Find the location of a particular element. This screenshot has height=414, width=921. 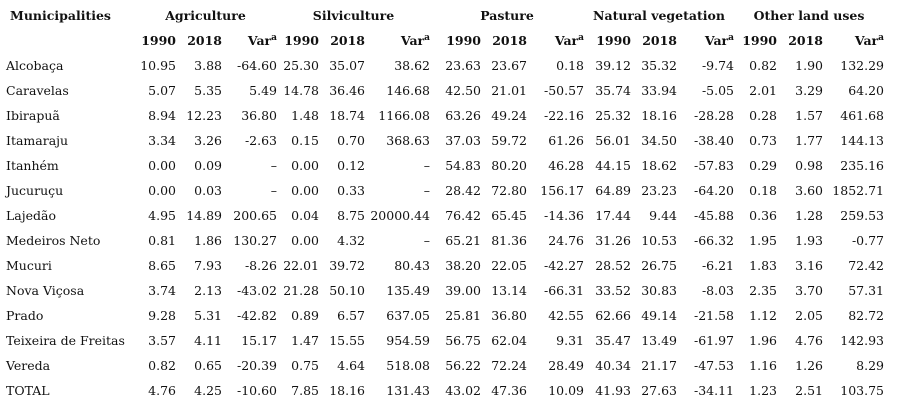

table-cell: 4.95 is located at coordinates (162, 215).